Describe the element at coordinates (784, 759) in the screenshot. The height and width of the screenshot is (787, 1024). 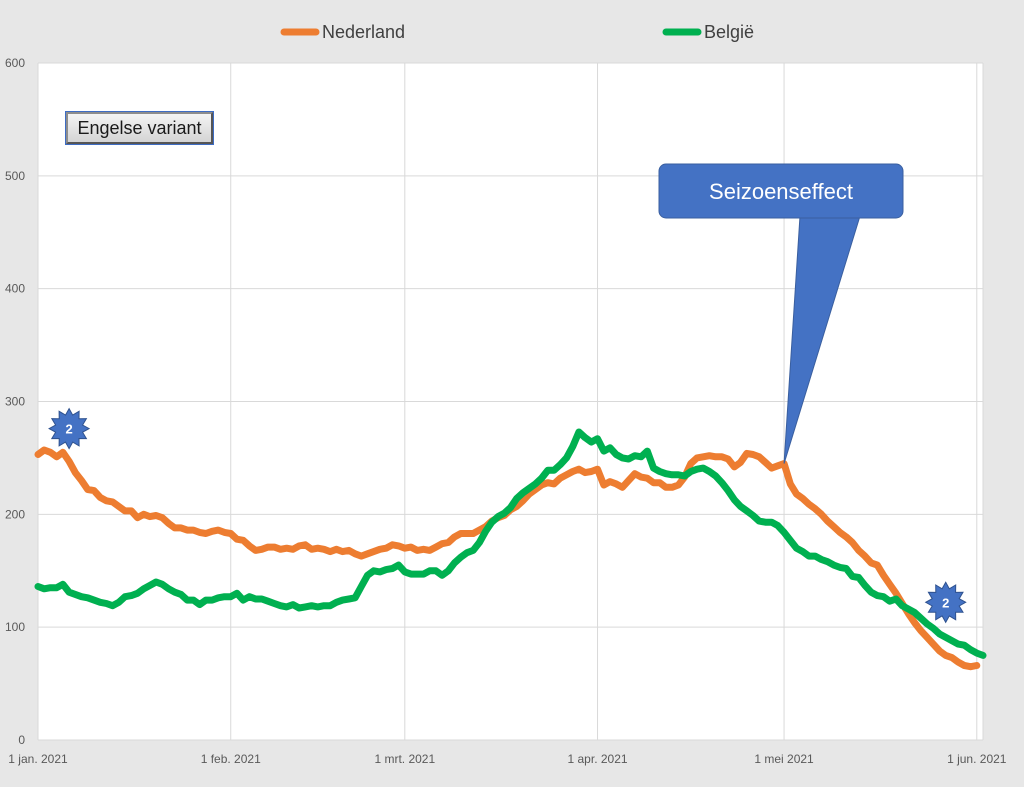
I see `x-tick-2021-05-01: 1 mei 2021` at that location.